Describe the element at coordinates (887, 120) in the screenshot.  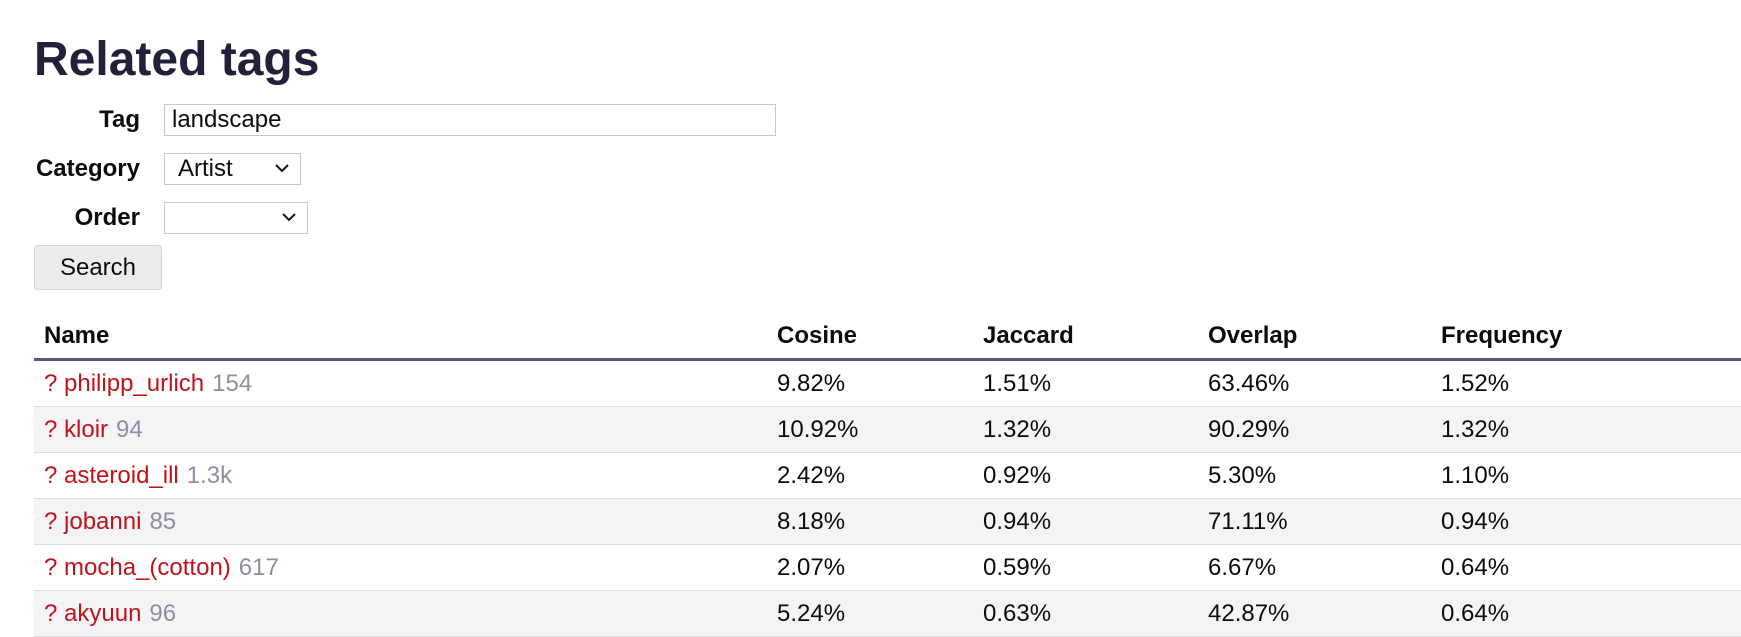
I see `tag-row: Tag` at that location.